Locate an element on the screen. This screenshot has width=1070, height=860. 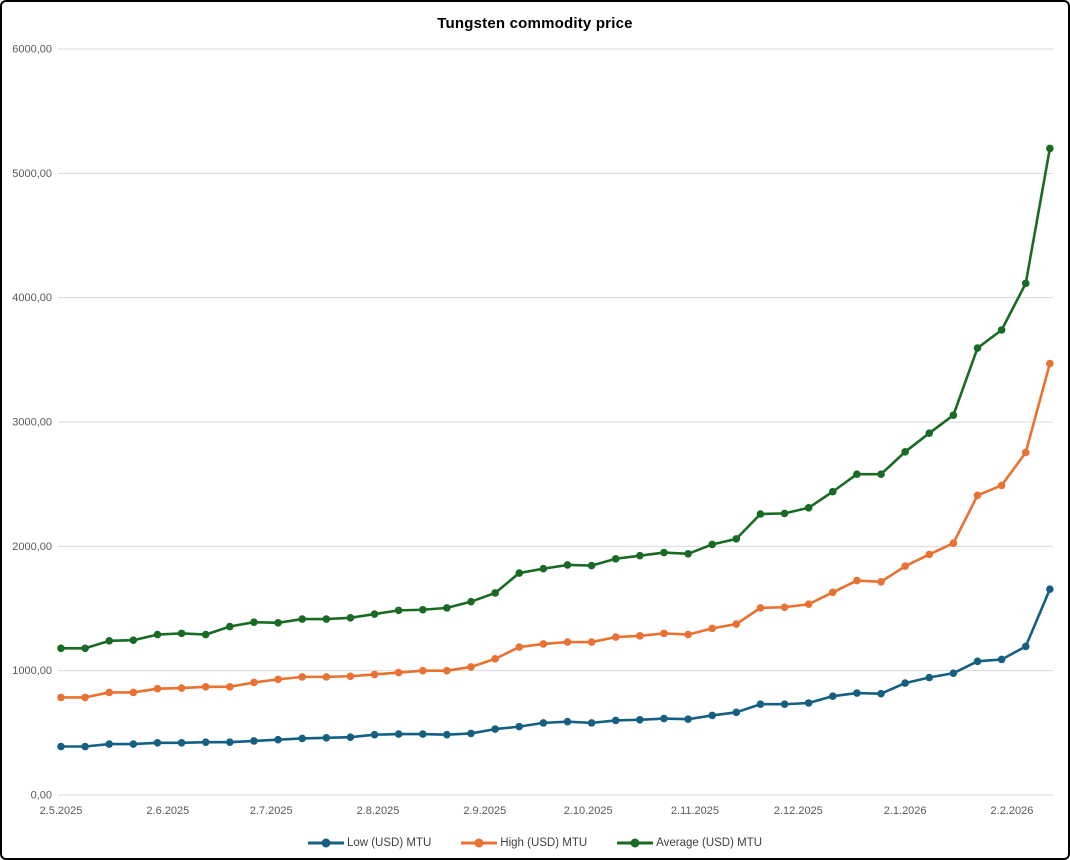
legend-item-average: Average (USD) MTU is located at coordinates (689, 843).